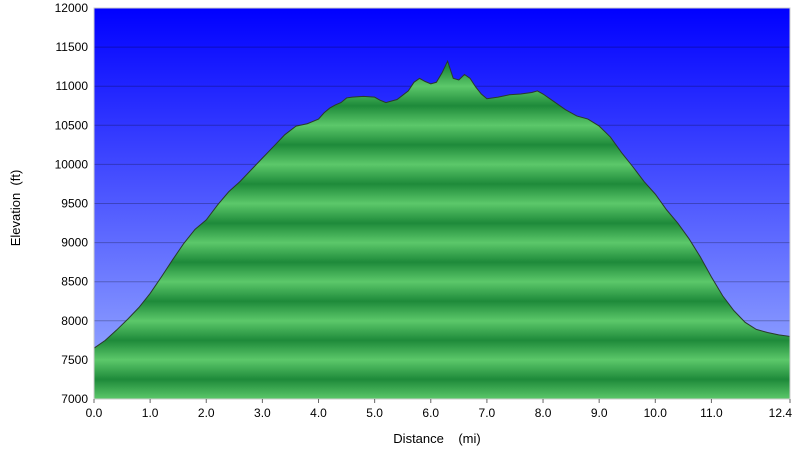  What do you see at coordinates (94, 413) in the screenshot?
I see `x-tick-label: 0.0` at bounding box center [94, 413].